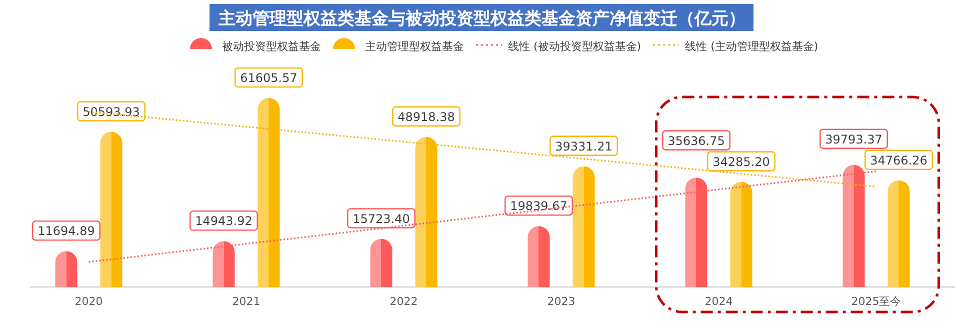  What do you see at coordinates (66, 231) in the screenshot?
I see `data-label: 11694.89` at bounding box center [66, 231].